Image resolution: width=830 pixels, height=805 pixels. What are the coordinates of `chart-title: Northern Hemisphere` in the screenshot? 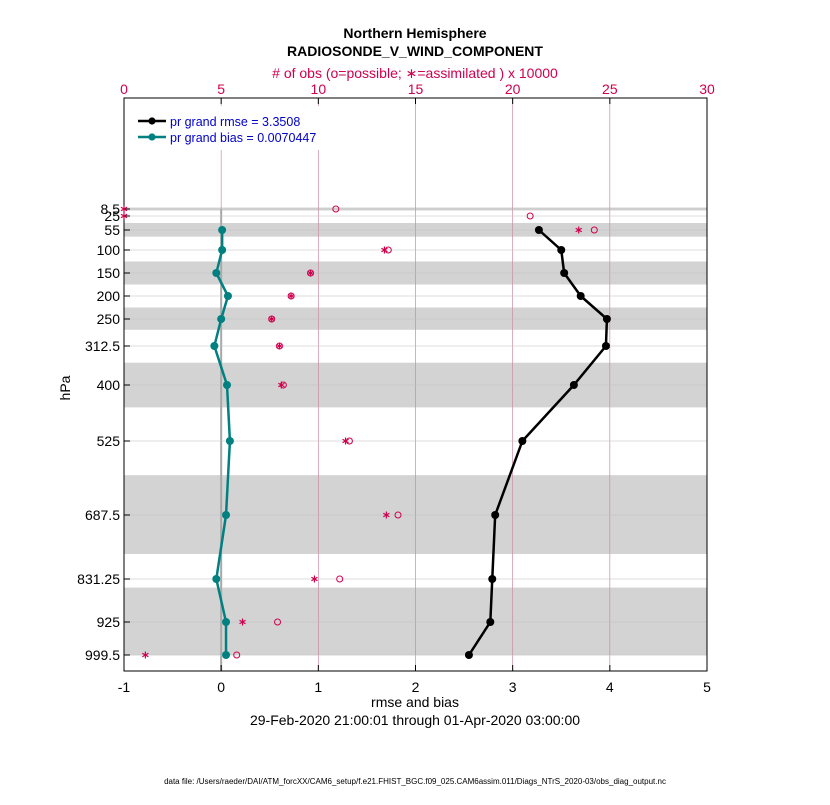 It's located at (414, 33).